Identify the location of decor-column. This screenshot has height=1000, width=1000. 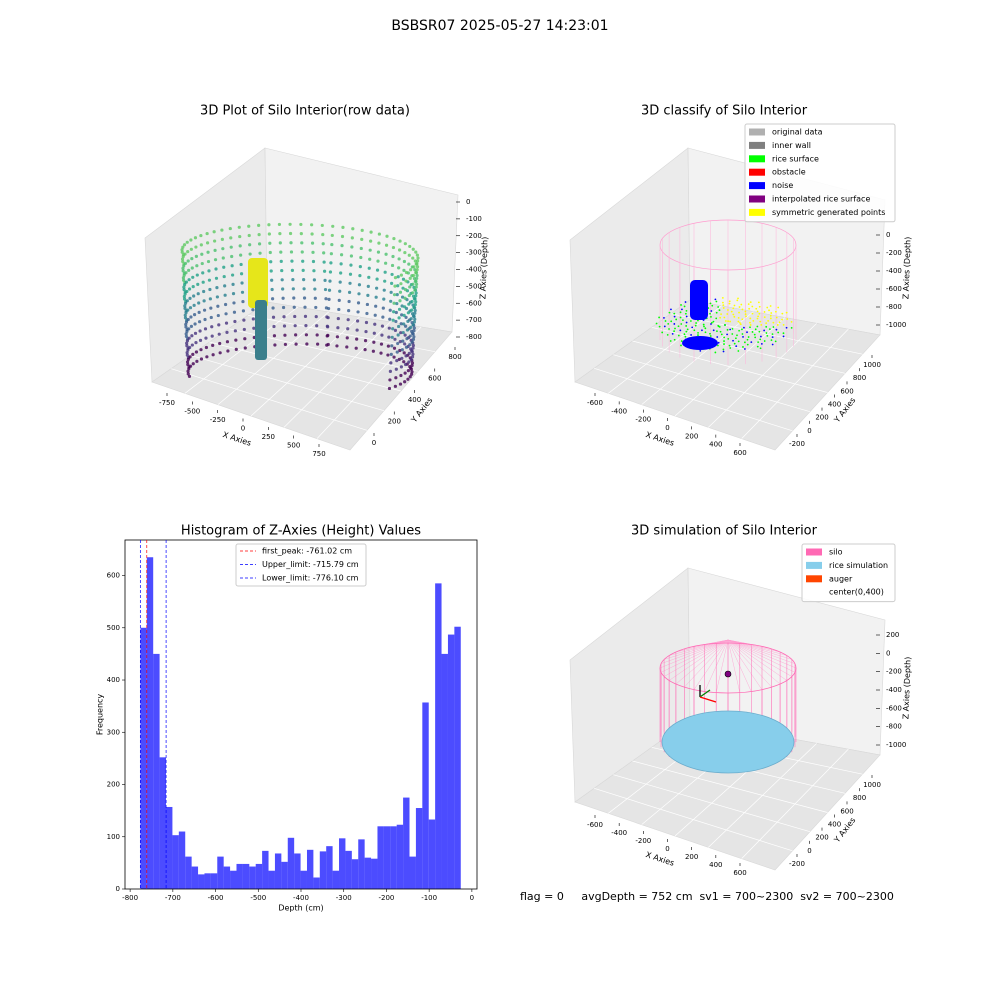
(699, 300).